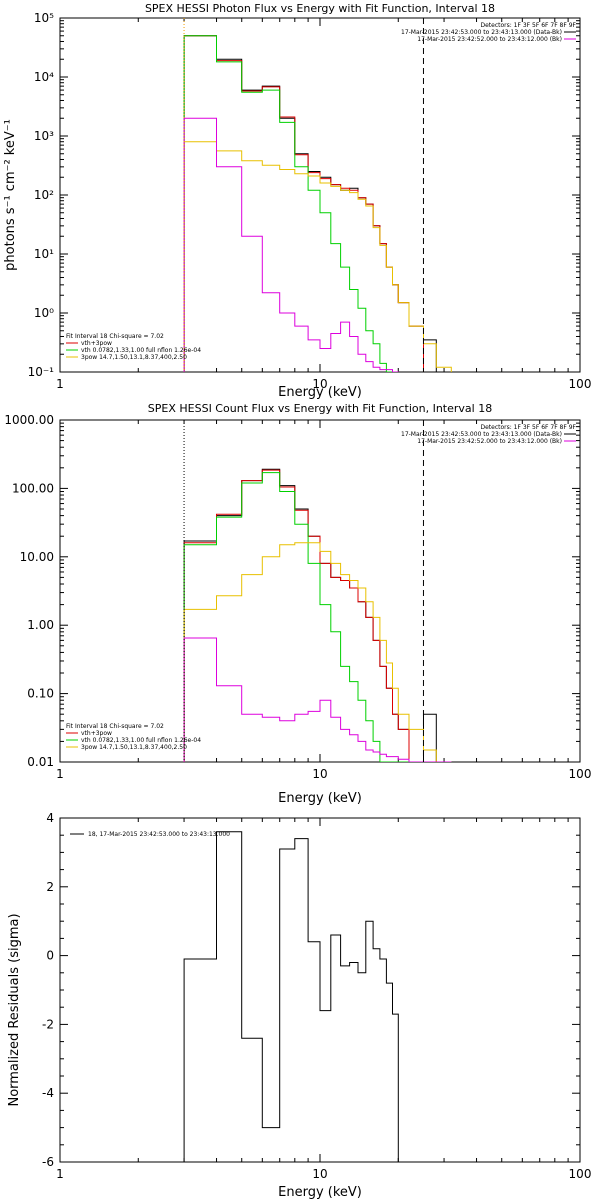 The height and width of the screenshot is (1200, 600). I want to click on y-tick-label: 10³, so click(44, 136).